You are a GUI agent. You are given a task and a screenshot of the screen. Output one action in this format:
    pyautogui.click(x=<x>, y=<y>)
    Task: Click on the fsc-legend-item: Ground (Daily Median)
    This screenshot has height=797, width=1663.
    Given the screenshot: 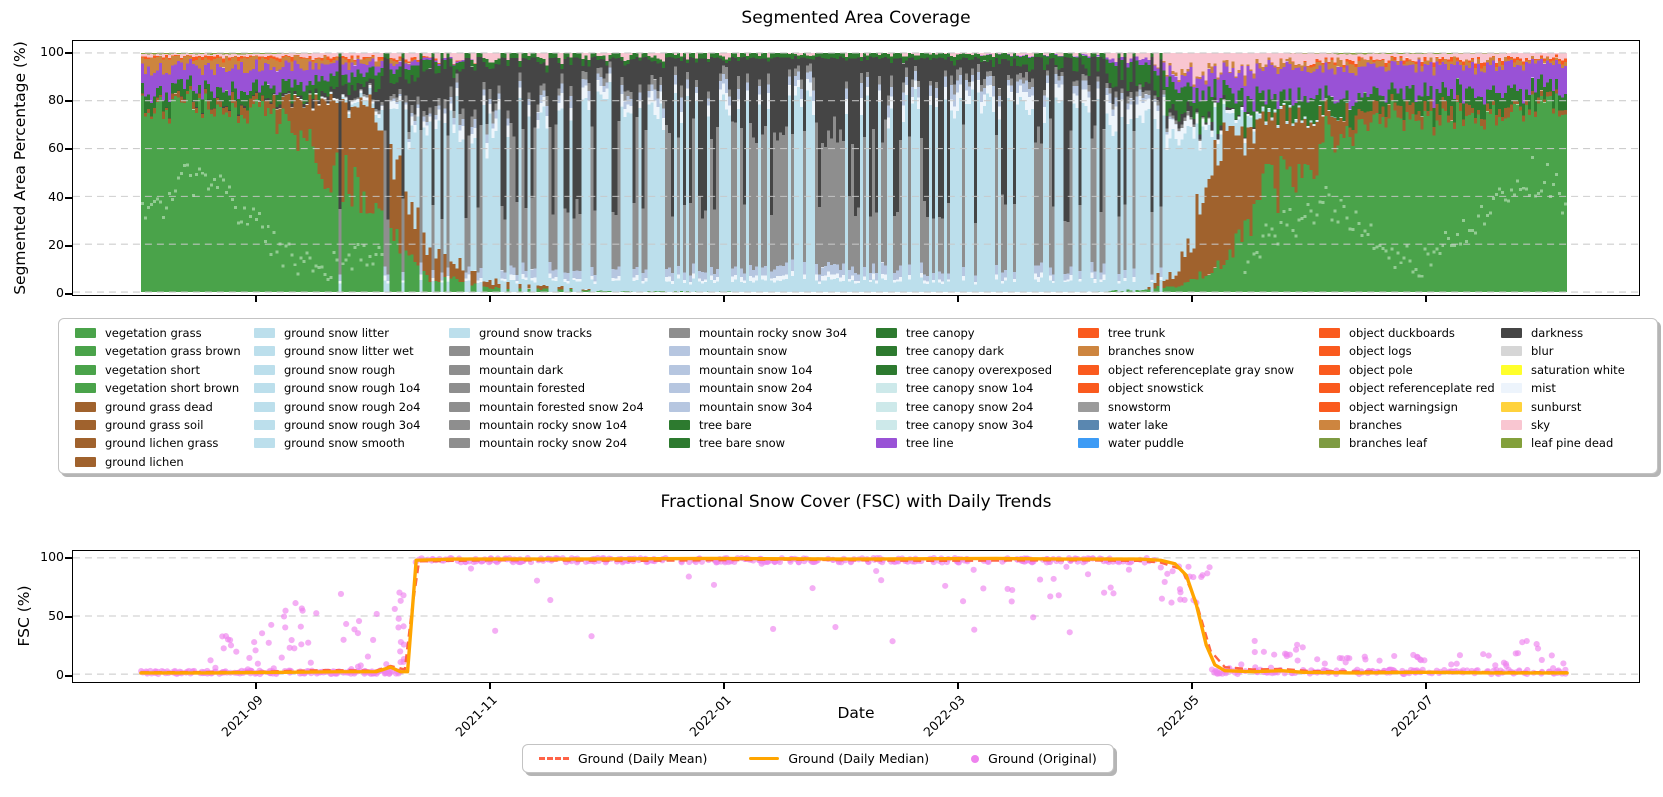 What is the action you would take?
    pyautogui.click(x=839, y=758)
    